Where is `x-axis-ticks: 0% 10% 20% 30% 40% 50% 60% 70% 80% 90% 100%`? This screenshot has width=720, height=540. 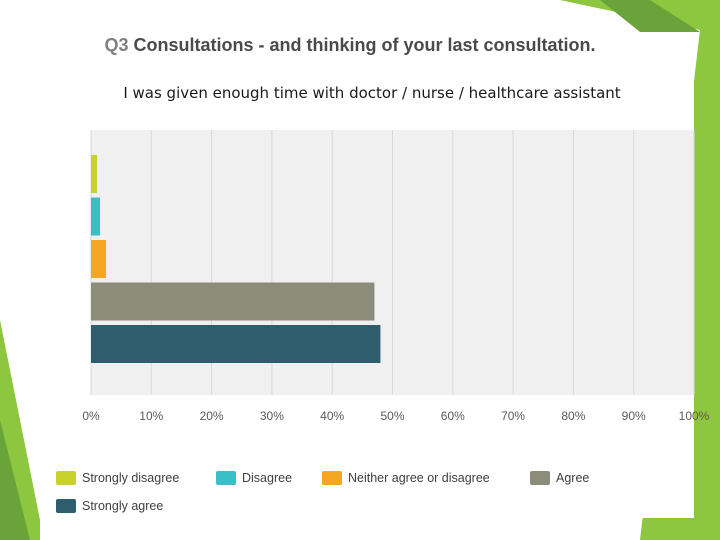 x-axis-ticks: 0% 10% 20% 30% 40% 50% 60% 70% 80% 90% 100% is located at coordinates (395, 416).